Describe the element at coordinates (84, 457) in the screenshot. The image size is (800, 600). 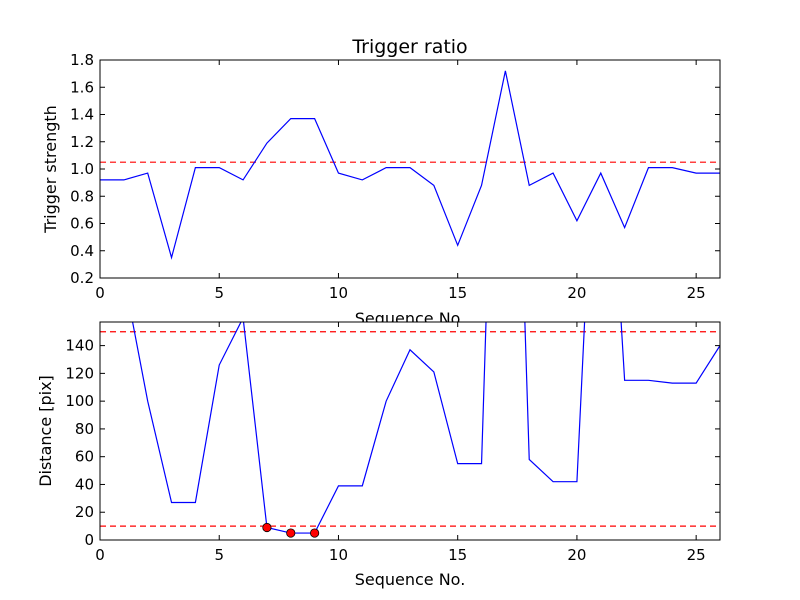
I see `y-tick-label: 60` at that location.